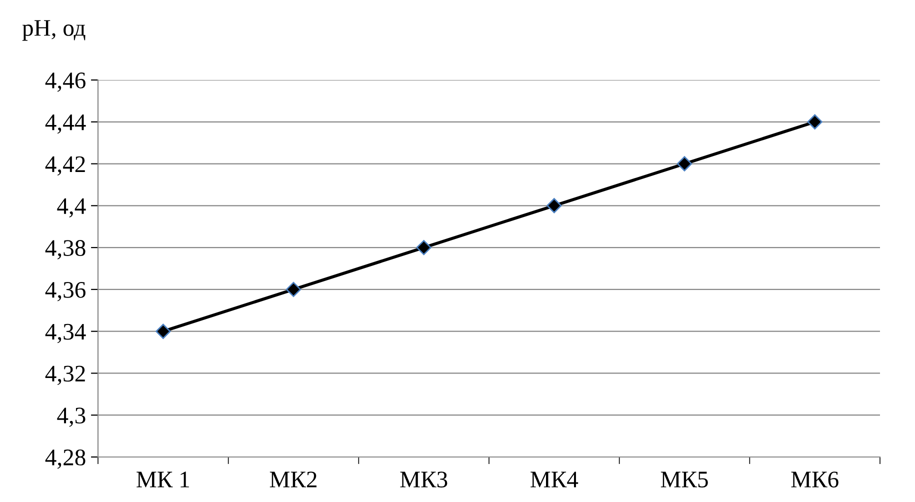 This screenshot has width=915, height=502. Describe the element at coordinates (65, 250) in the screenshot. I see `y-tick-label: 4,38` at that location.